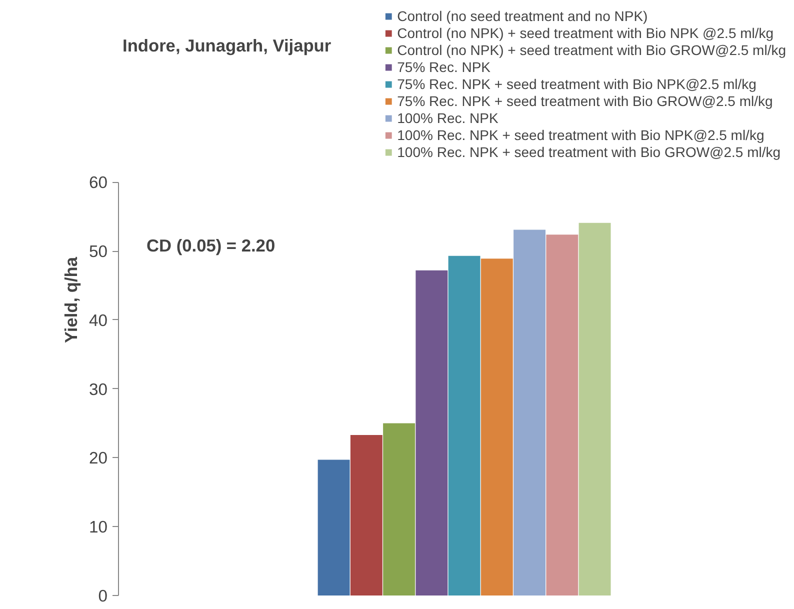 The height and width of the screenshot is (609, 794). Describe the element at coordinates (98, 389) in the screenshot. I see `y-tick-label: 30` at that location.